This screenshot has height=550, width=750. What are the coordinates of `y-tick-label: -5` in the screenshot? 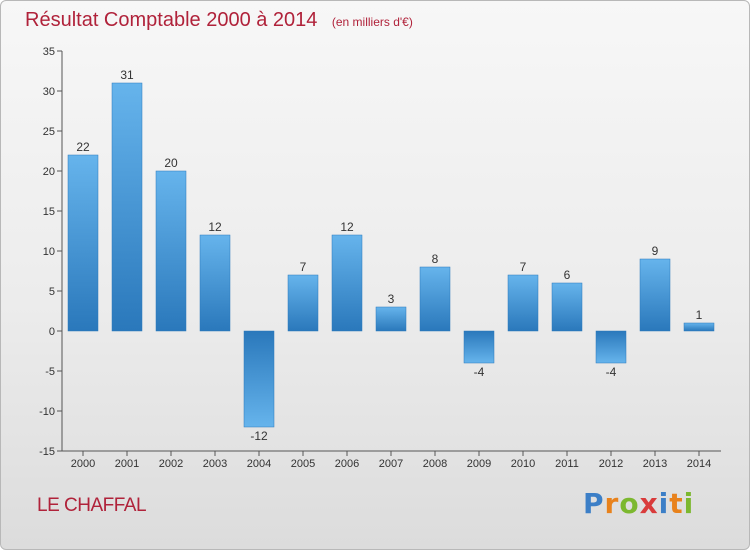 It's located at (50, 372).